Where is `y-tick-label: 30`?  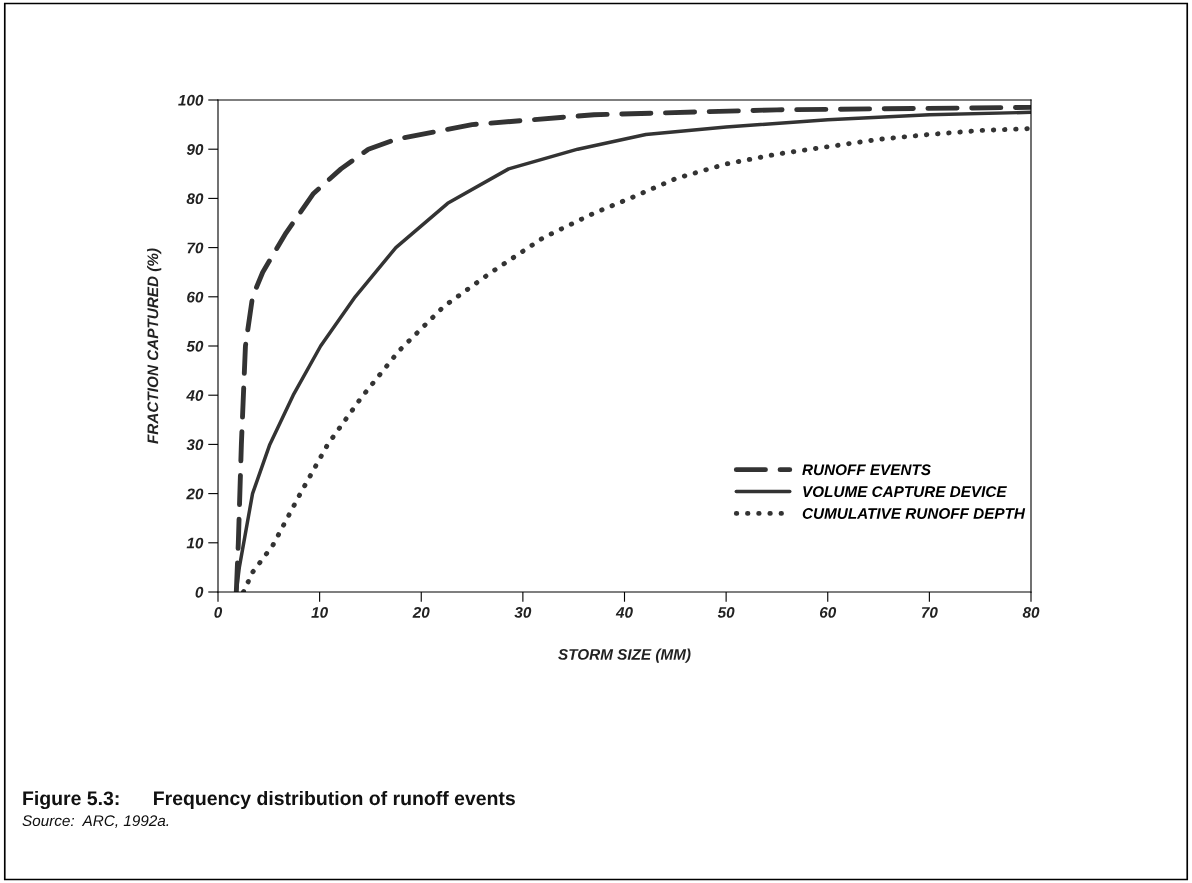 y-tick-label: 30 is located at coordinates (195, 445).